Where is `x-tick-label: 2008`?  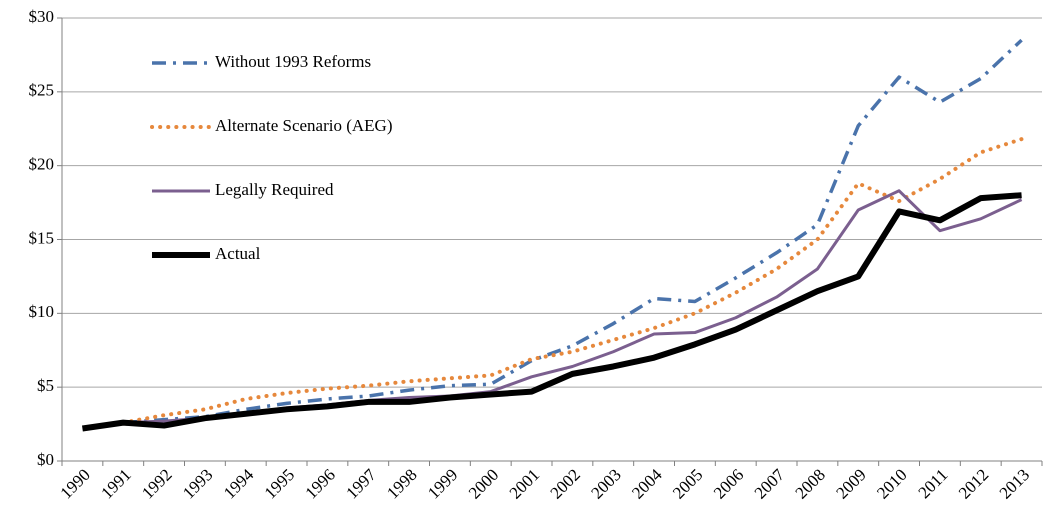
x-tick-label: 2008 is located at coordinates (810, 483).